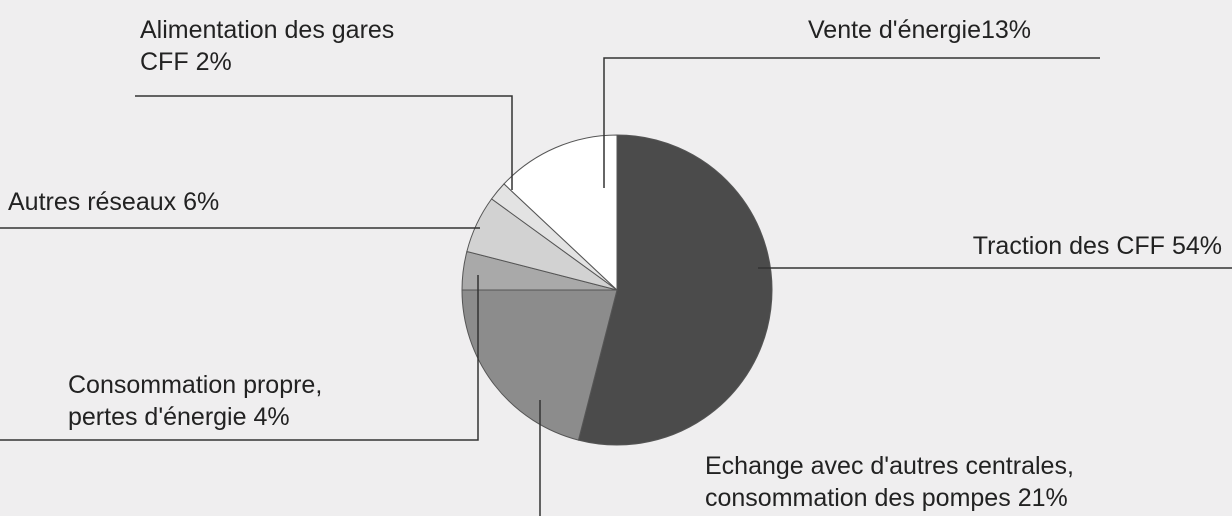 The width and height of the screenshot is (1232, 516). Describe the element at coordinates (1097, 246) in the screenshot. I see `slice-label: Traction des CFF 54%` at that location.